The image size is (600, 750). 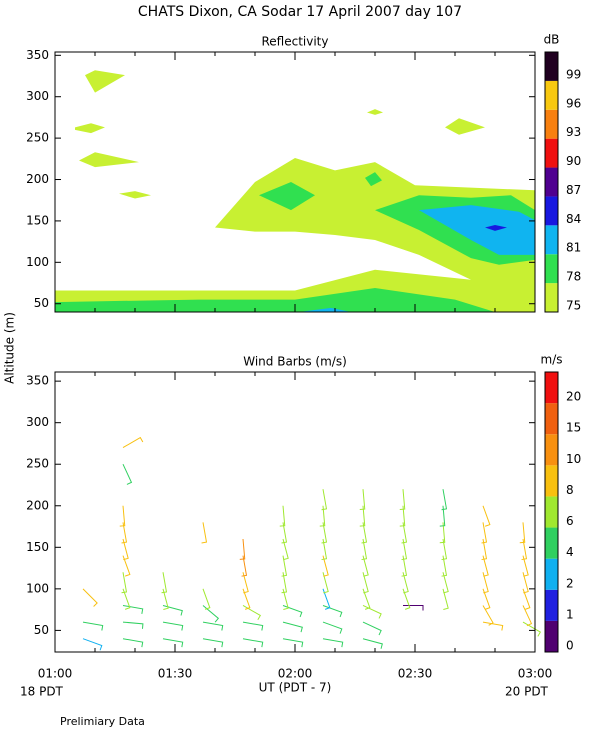 I want to click on colorbar-tick-label: 6, so click(x=570, y=521).